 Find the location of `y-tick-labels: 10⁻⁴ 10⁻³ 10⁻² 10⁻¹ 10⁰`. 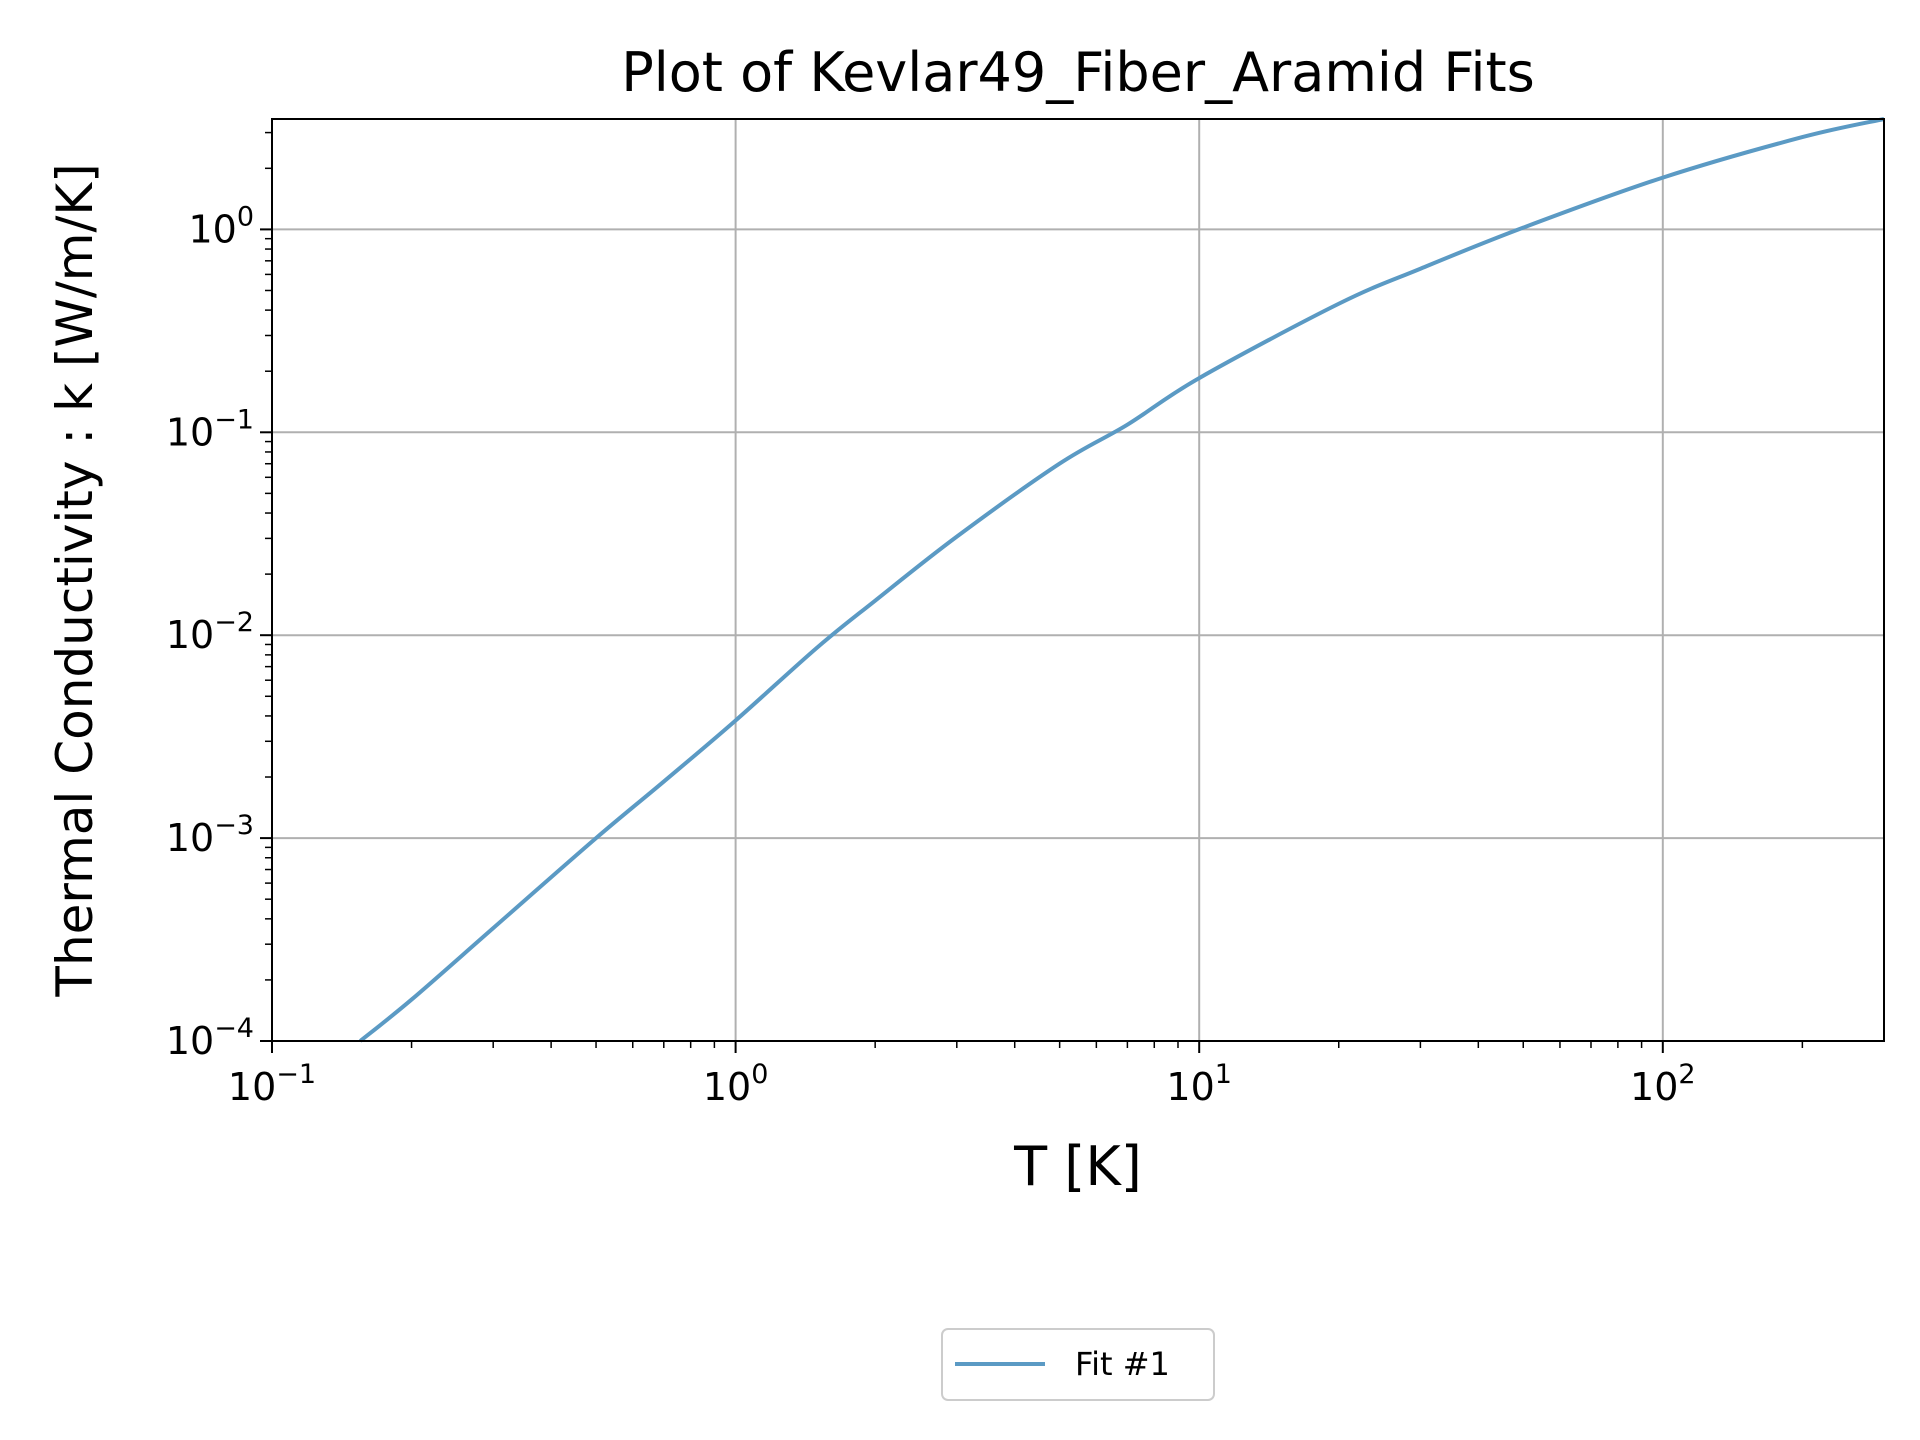

y-tick-labels: 10⁻⁴ 10⁻³ 10⁻² 10⁻¹ 10⁰ is located at coordinates (210, 632).